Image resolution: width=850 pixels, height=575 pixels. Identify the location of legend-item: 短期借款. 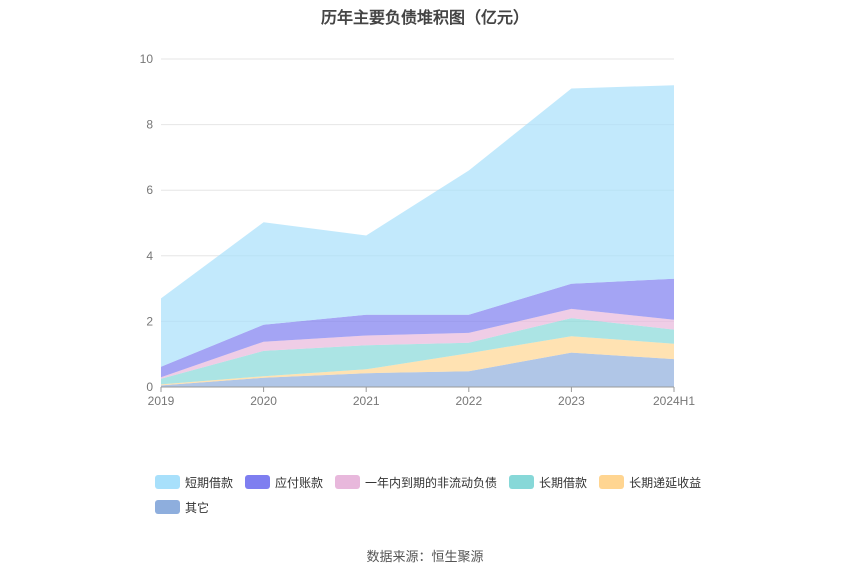
(194, 482).